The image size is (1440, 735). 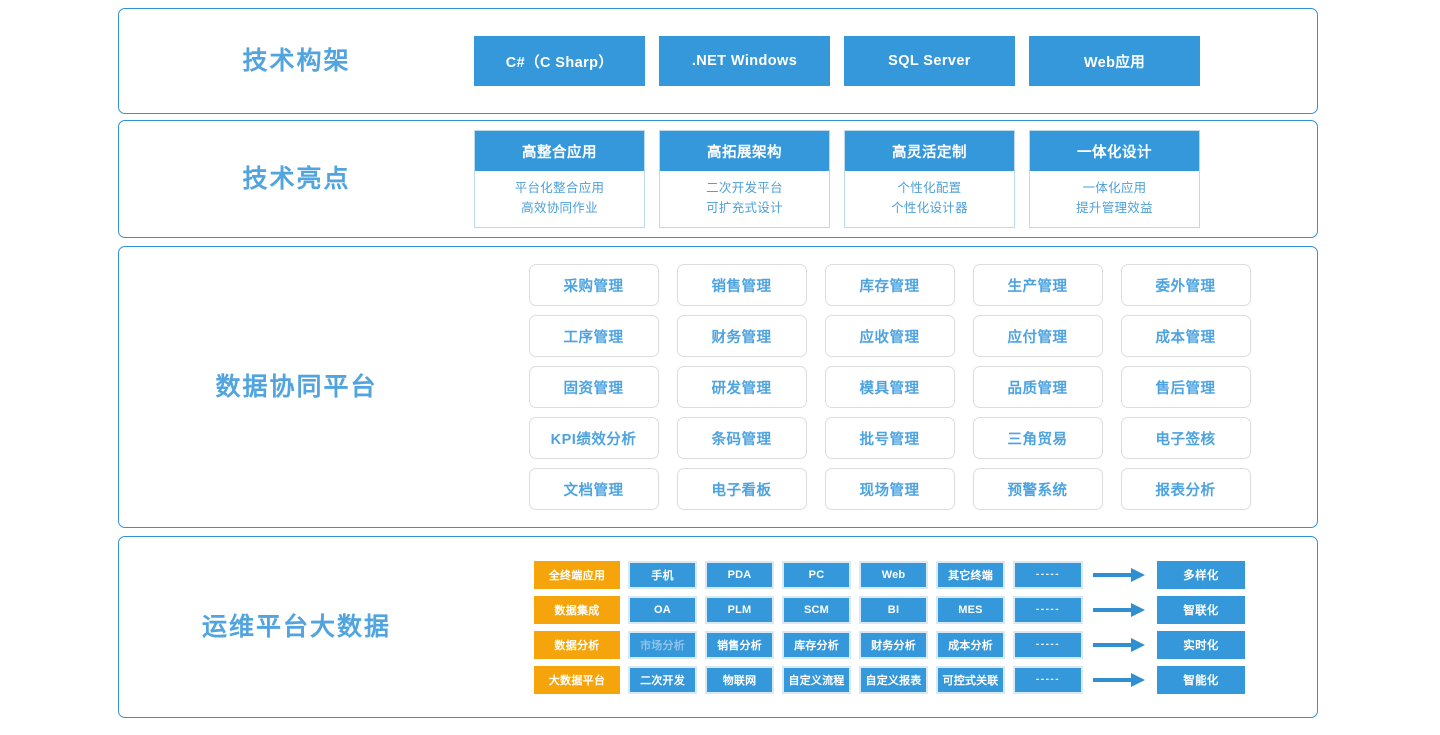 What do you see at coordinates (929, 208) in the screenshot?
I see `highlight-card-line: 个性化设计器` at bounding box center [929, 208].